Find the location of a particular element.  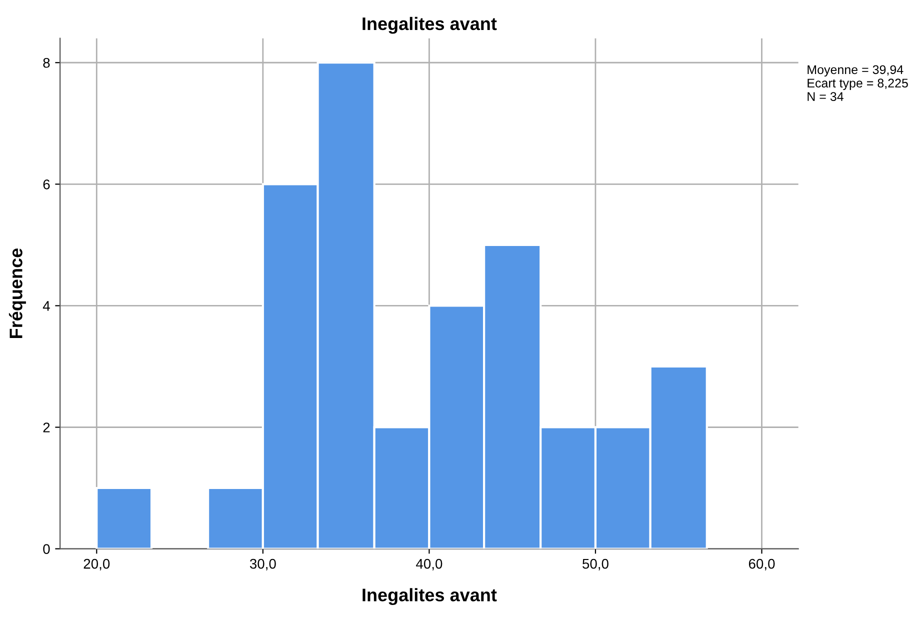

x-tick-label: 60,0 is located at coordinates (761, 564).